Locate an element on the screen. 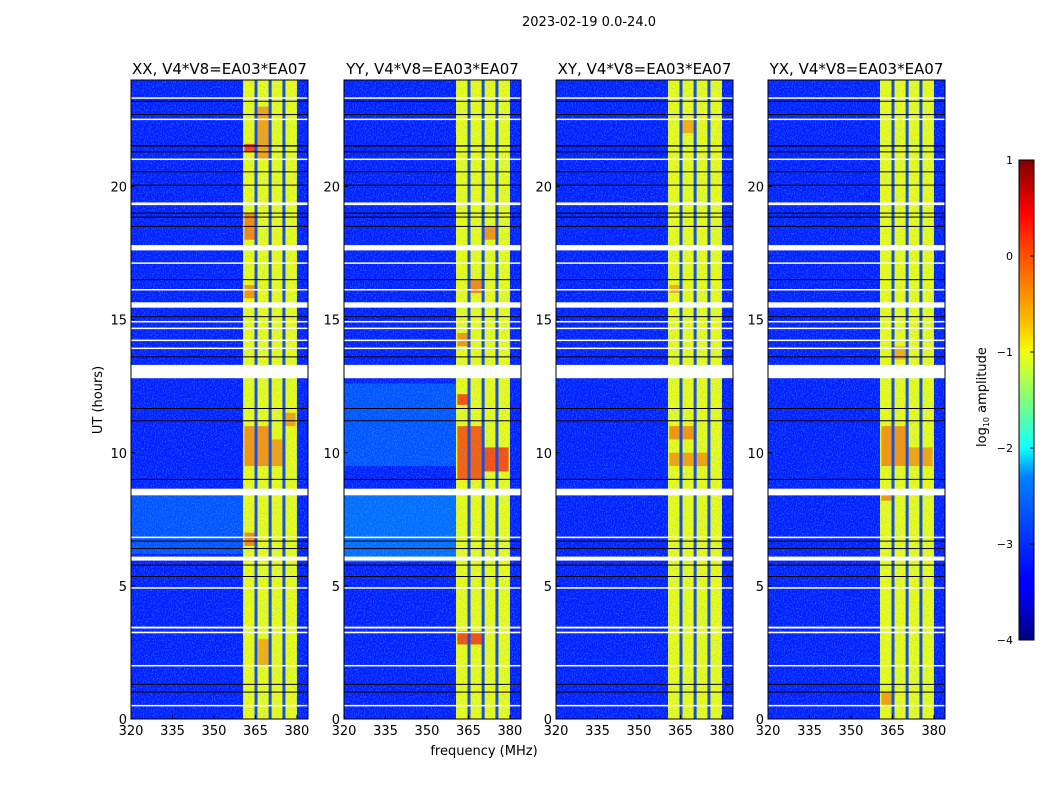 This screenshot has height=800, width=1050. y-tick-label: 20 is located at coordinates (543, 188).